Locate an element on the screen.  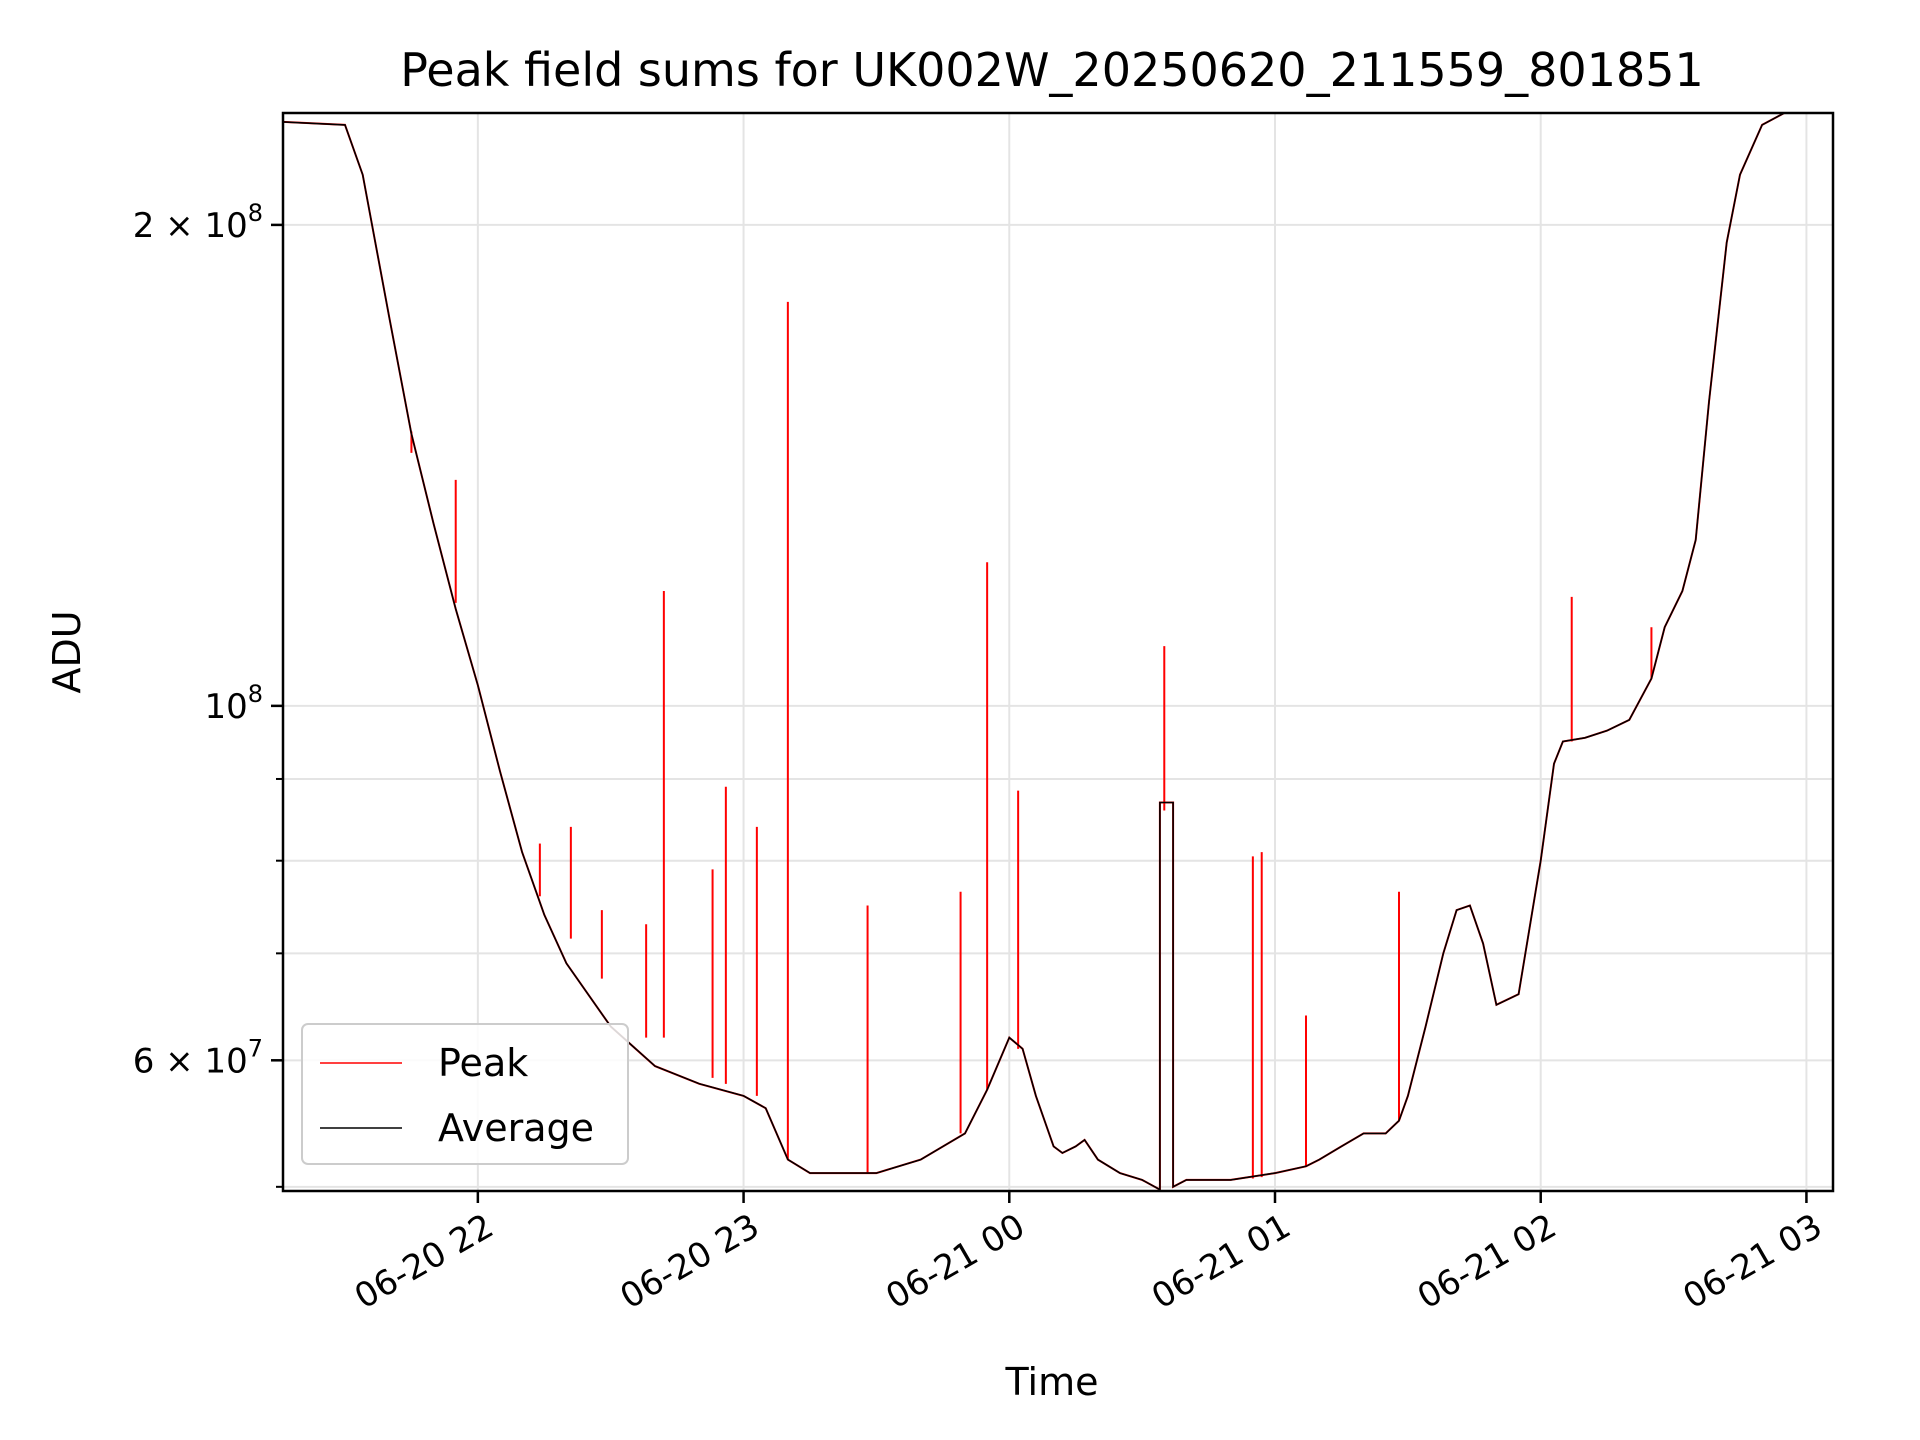
y-axis-label: ADU is located at coordinates (67, 651).